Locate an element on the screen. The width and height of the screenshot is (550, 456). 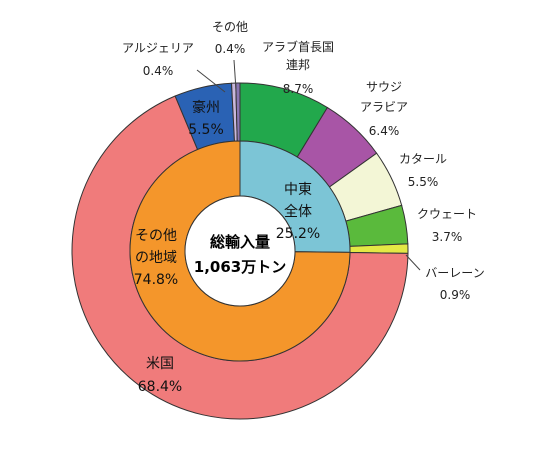
svg-text: サウジ is located at coordinates (384, 87).